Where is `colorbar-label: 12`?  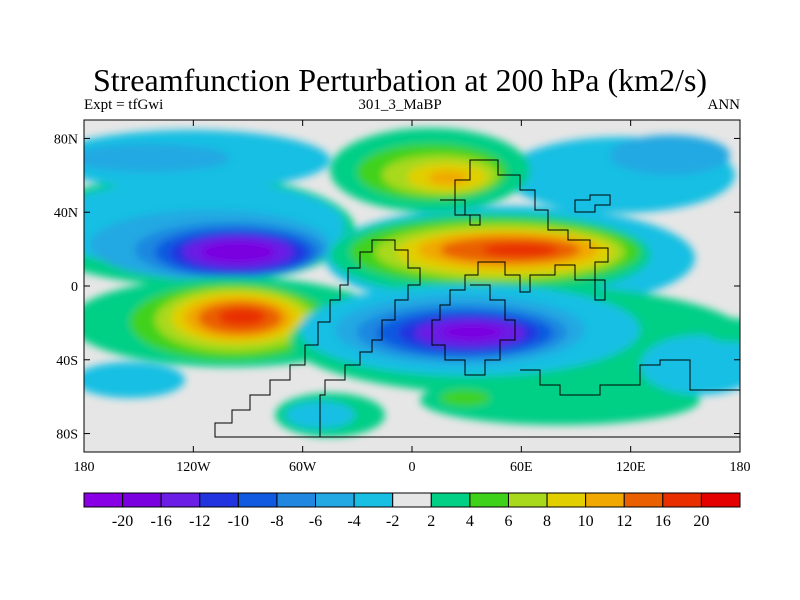
colorbar-label: 12 is located at coordinates (624, 521).